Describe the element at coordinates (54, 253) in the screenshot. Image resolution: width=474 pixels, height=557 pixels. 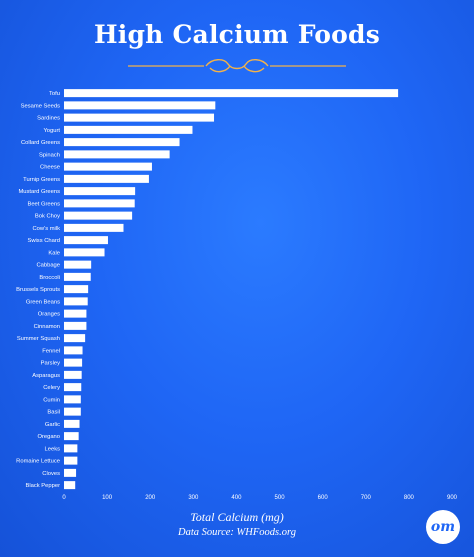
I see `category-label: Kale` at that location.